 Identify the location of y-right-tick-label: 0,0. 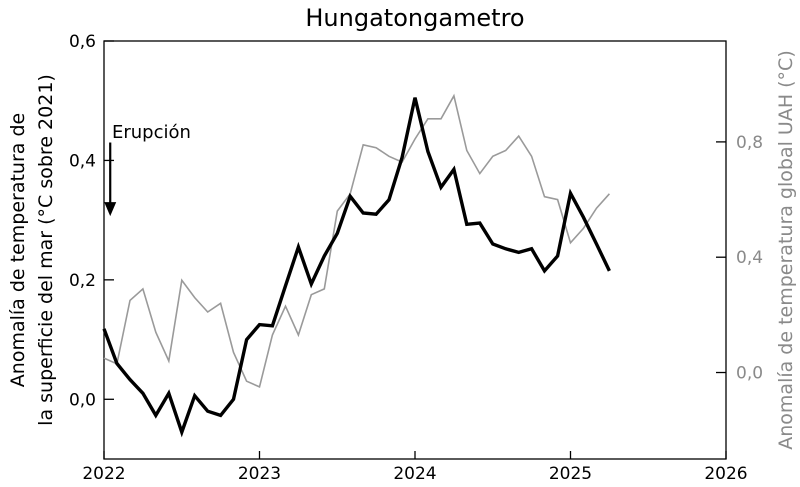
(749, 374).